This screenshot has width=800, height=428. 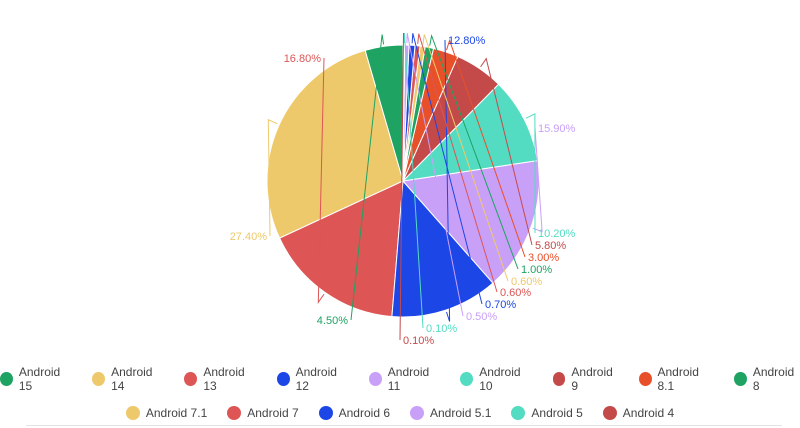 I want to click on legend-label: Android 10, so click(x=500, y=379).